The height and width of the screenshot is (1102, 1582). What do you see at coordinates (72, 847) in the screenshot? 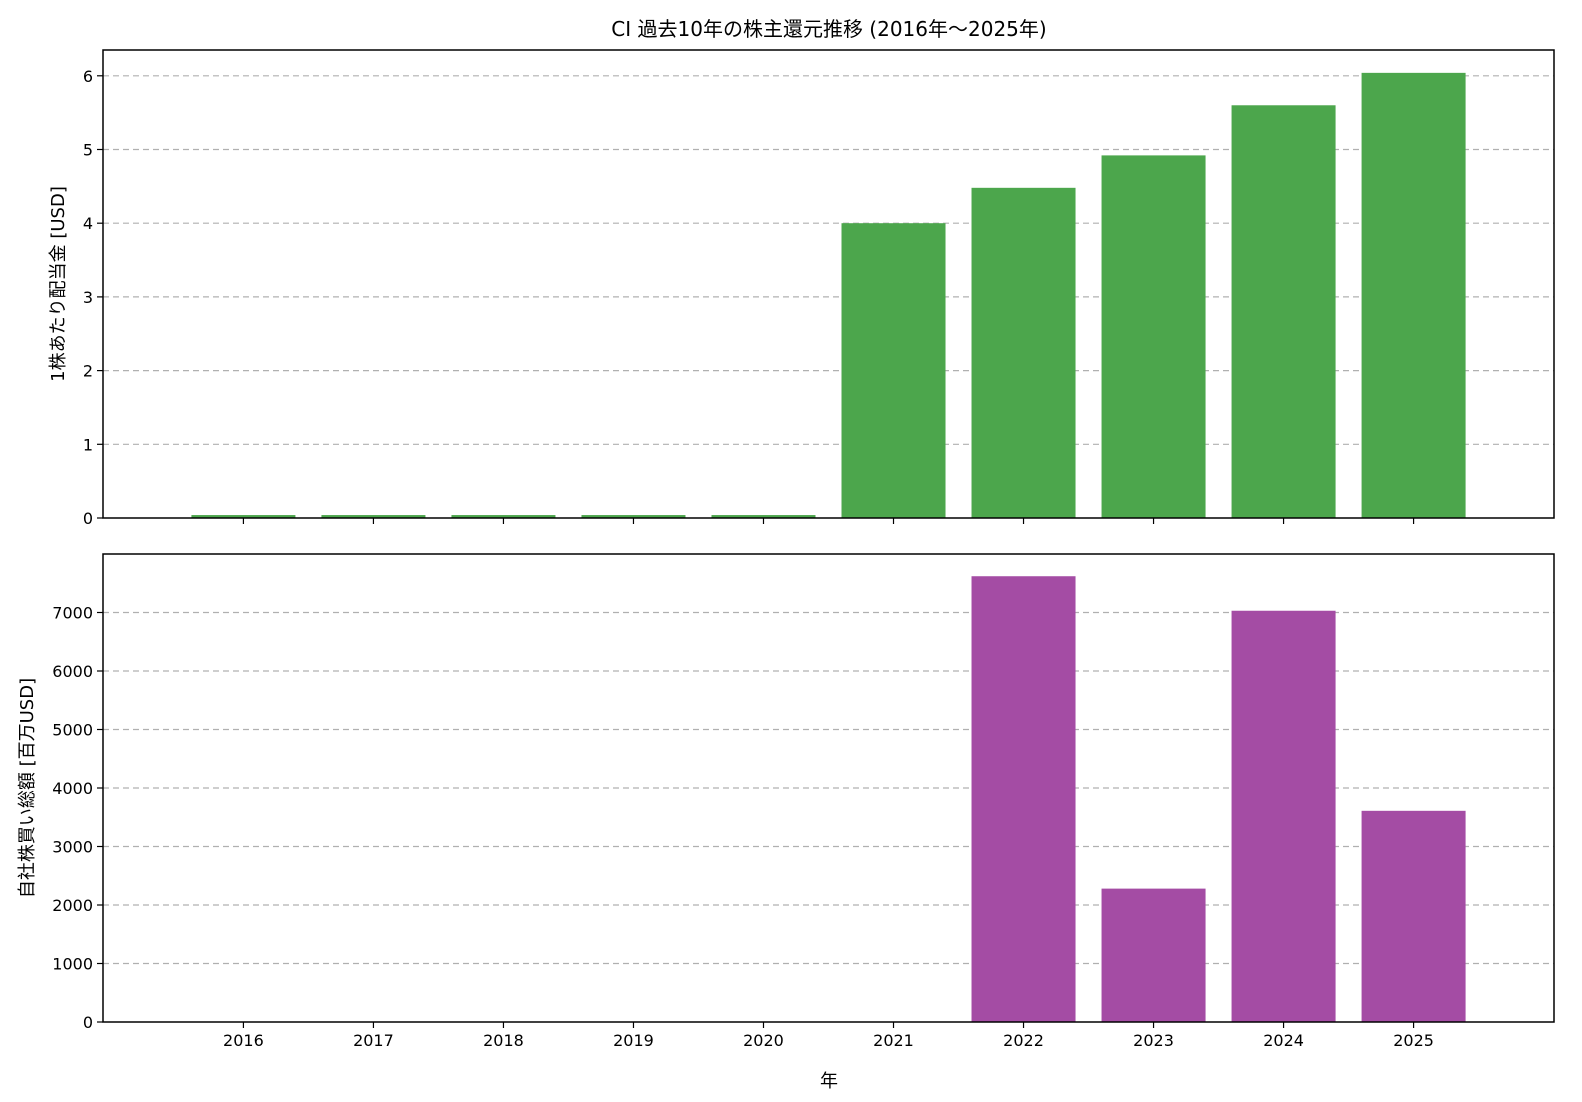
I see `buyback-ytick-label: 3000` at bounding box center [72, 847].